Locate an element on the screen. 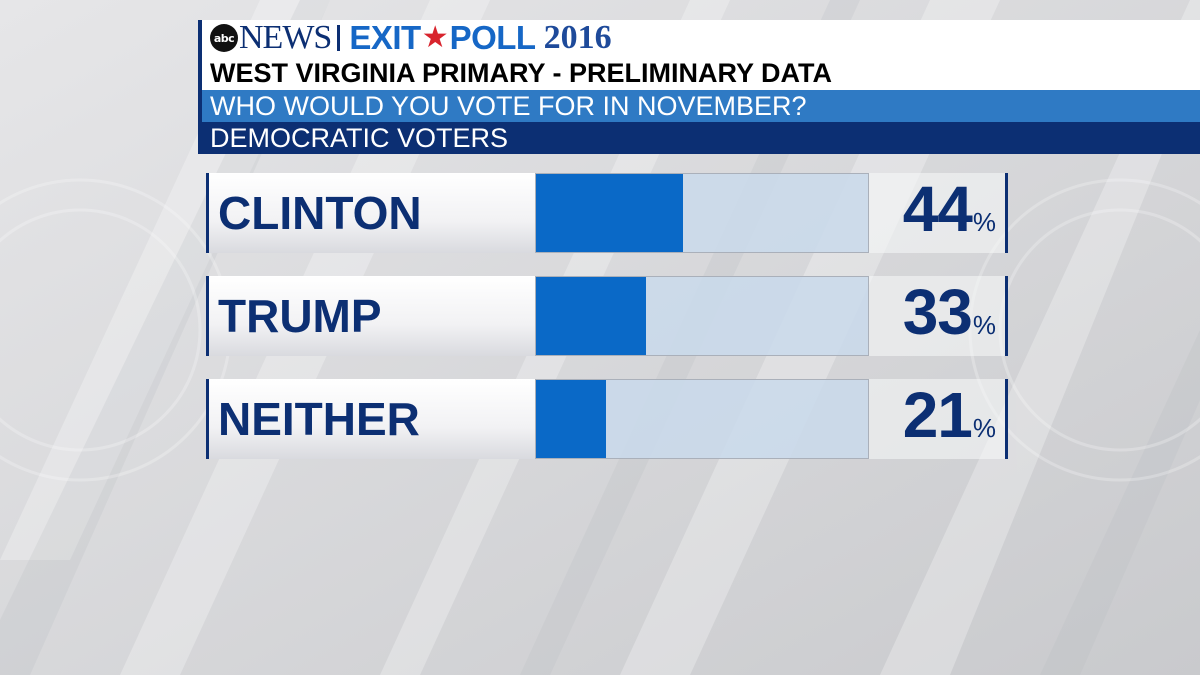 This screenshot has width=1200, height=675. bar-value-label: 44% is located at coordinates (949, 209).